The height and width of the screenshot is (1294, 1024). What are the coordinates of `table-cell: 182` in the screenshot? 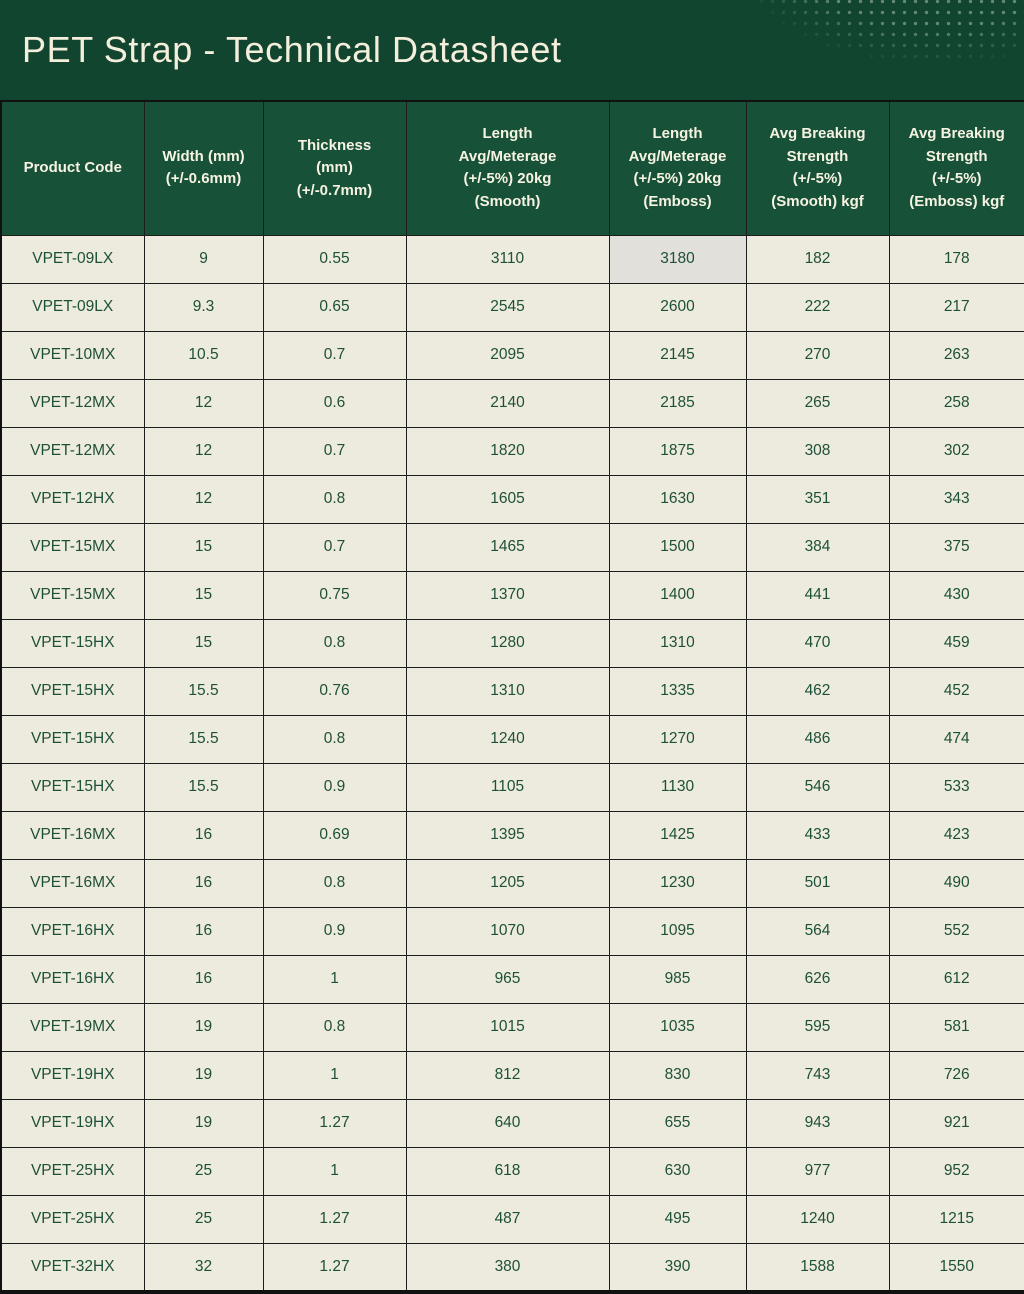 It's located at (817, 259).